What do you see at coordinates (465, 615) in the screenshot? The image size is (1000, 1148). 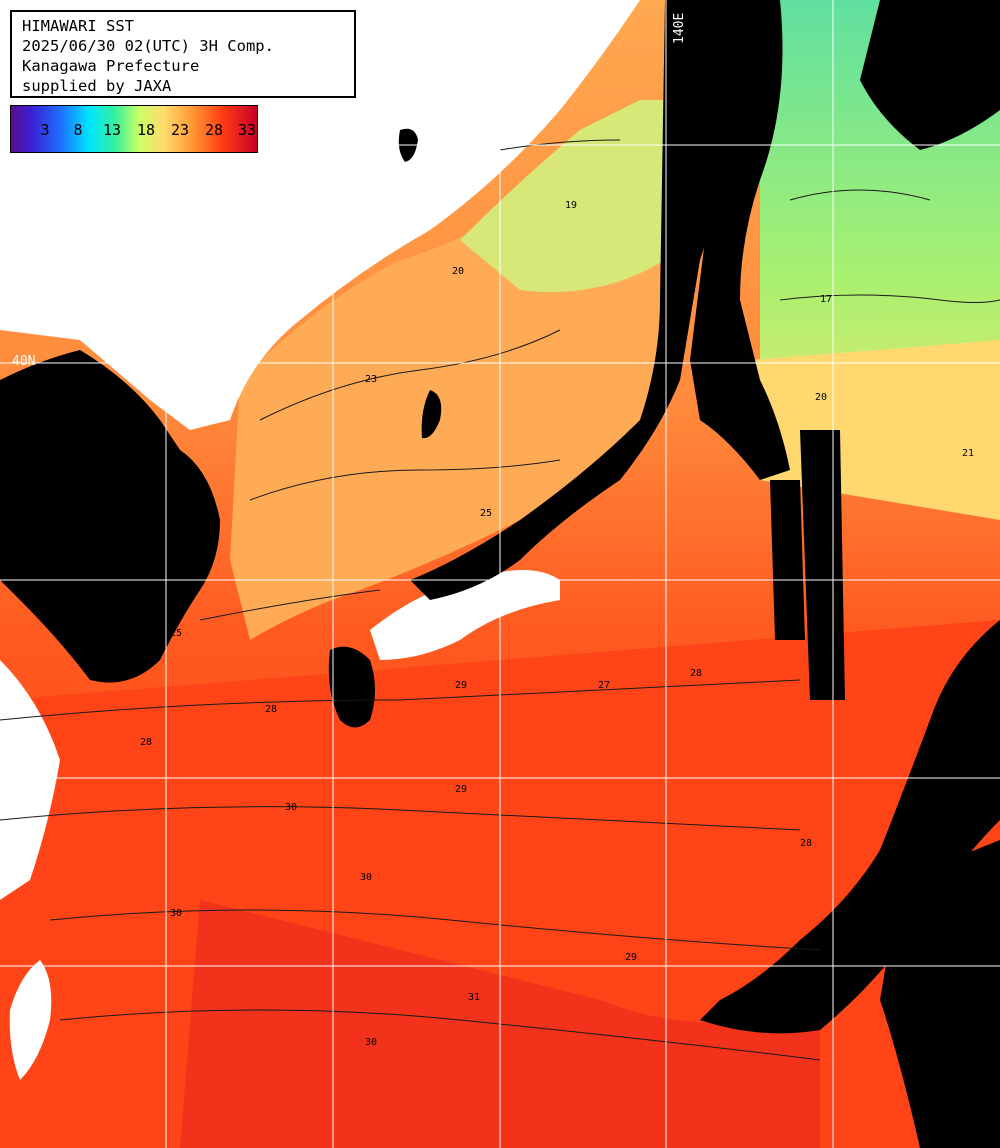 I see `no-data-honshu-sea` at bounding box center [465, 615].